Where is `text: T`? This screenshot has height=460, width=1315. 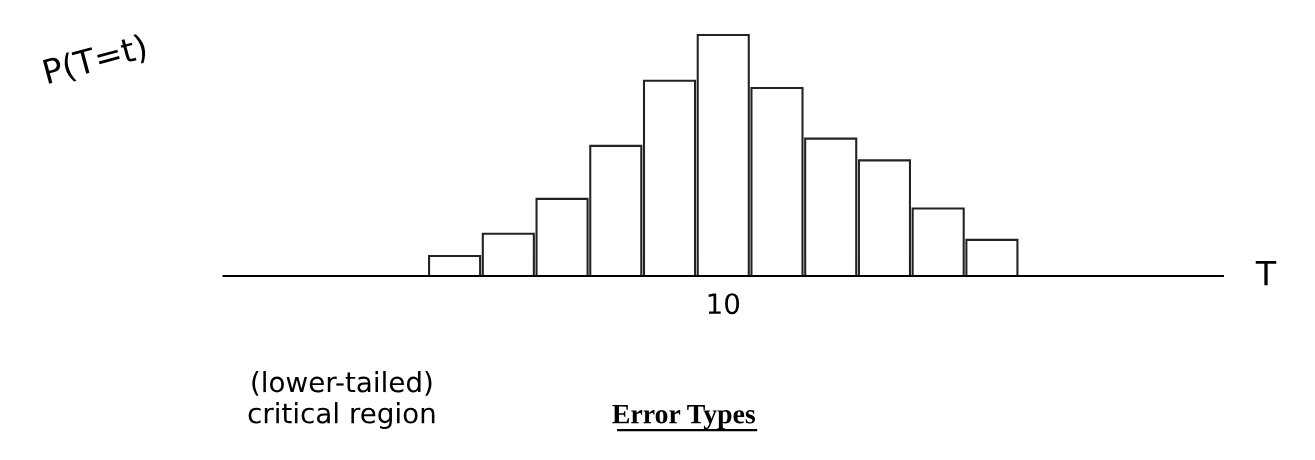 text: T is located at coordinates (1266, 273).